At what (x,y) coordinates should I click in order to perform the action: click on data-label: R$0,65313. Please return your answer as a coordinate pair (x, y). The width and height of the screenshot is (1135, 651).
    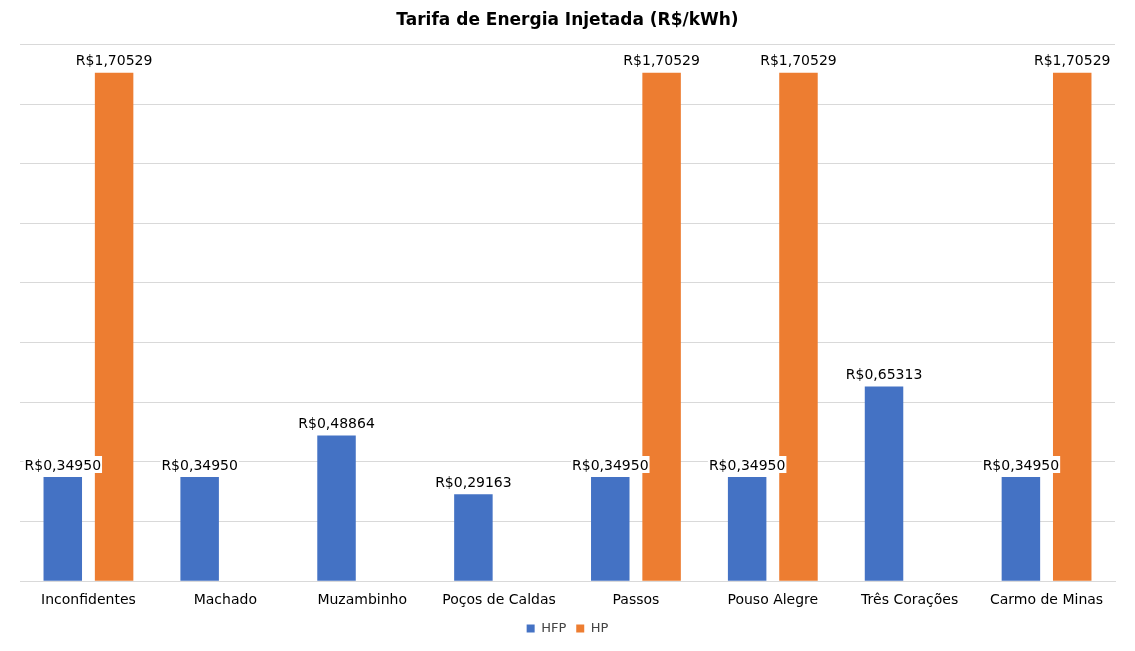
    Looking at the image, I should click on (884, 374).